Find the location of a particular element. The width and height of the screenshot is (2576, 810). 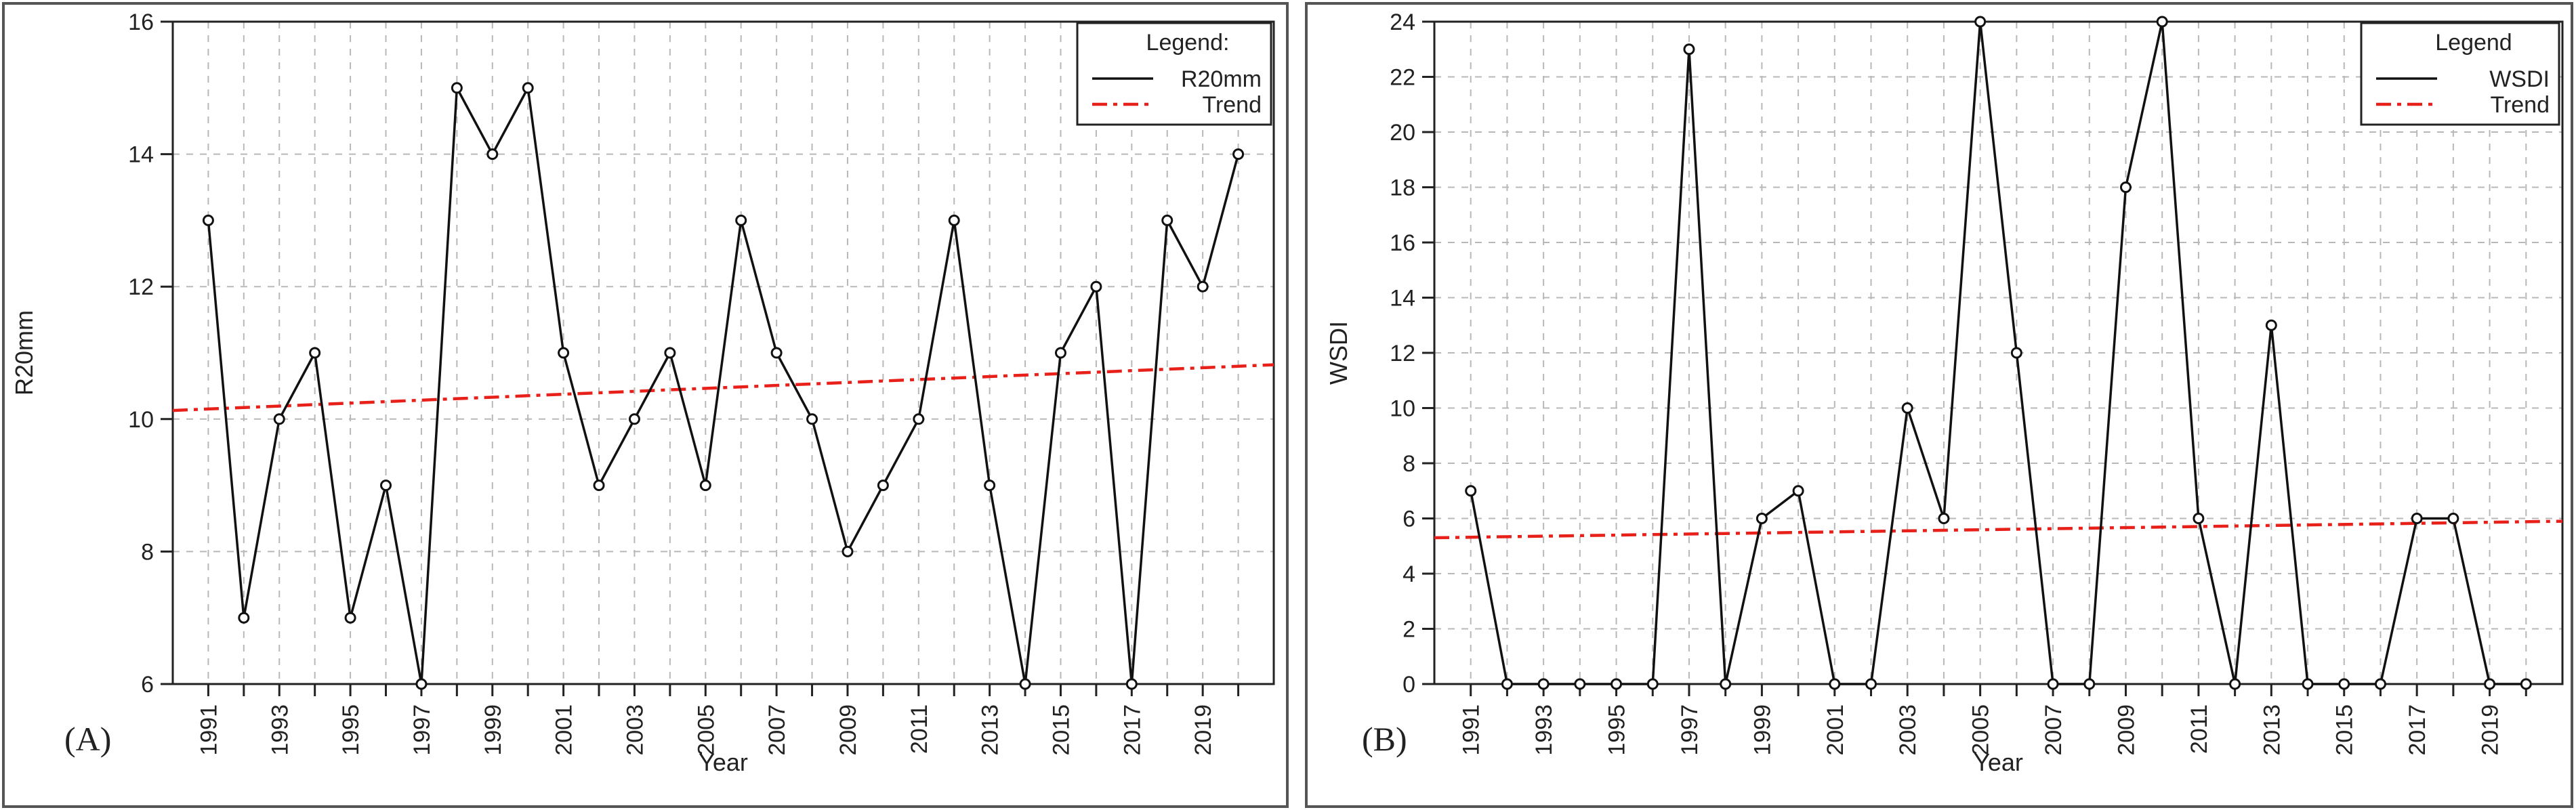

x-tick-label: 1997 is located at coordinates (1690, 730).